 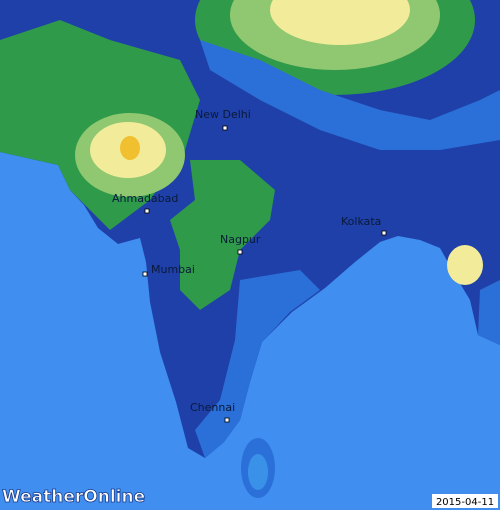 What do you see at coordinates (73, 497) in the screenshot?
I see `logo: WeatherOnline` at bounding box center [73, 497].